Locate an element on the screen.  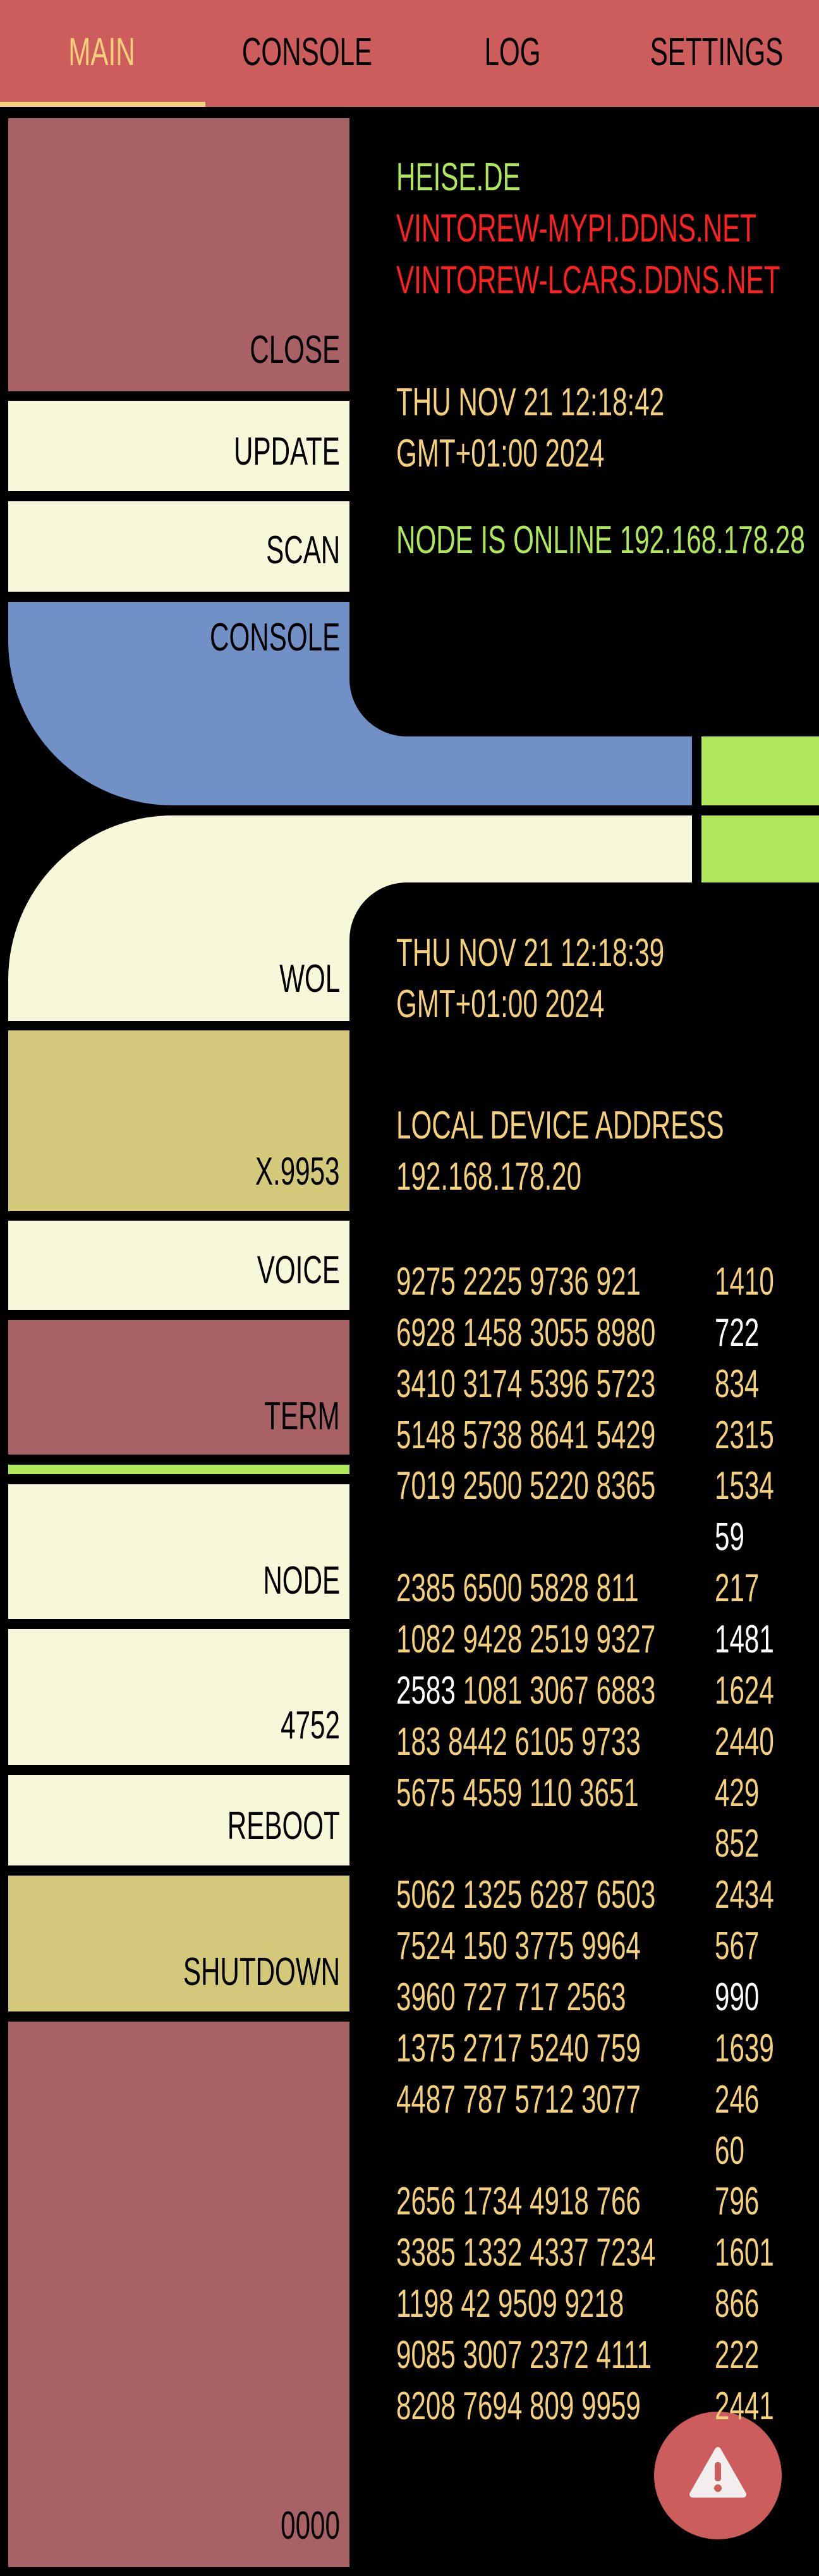
tab: LOG is located at coordinates (512, 52).